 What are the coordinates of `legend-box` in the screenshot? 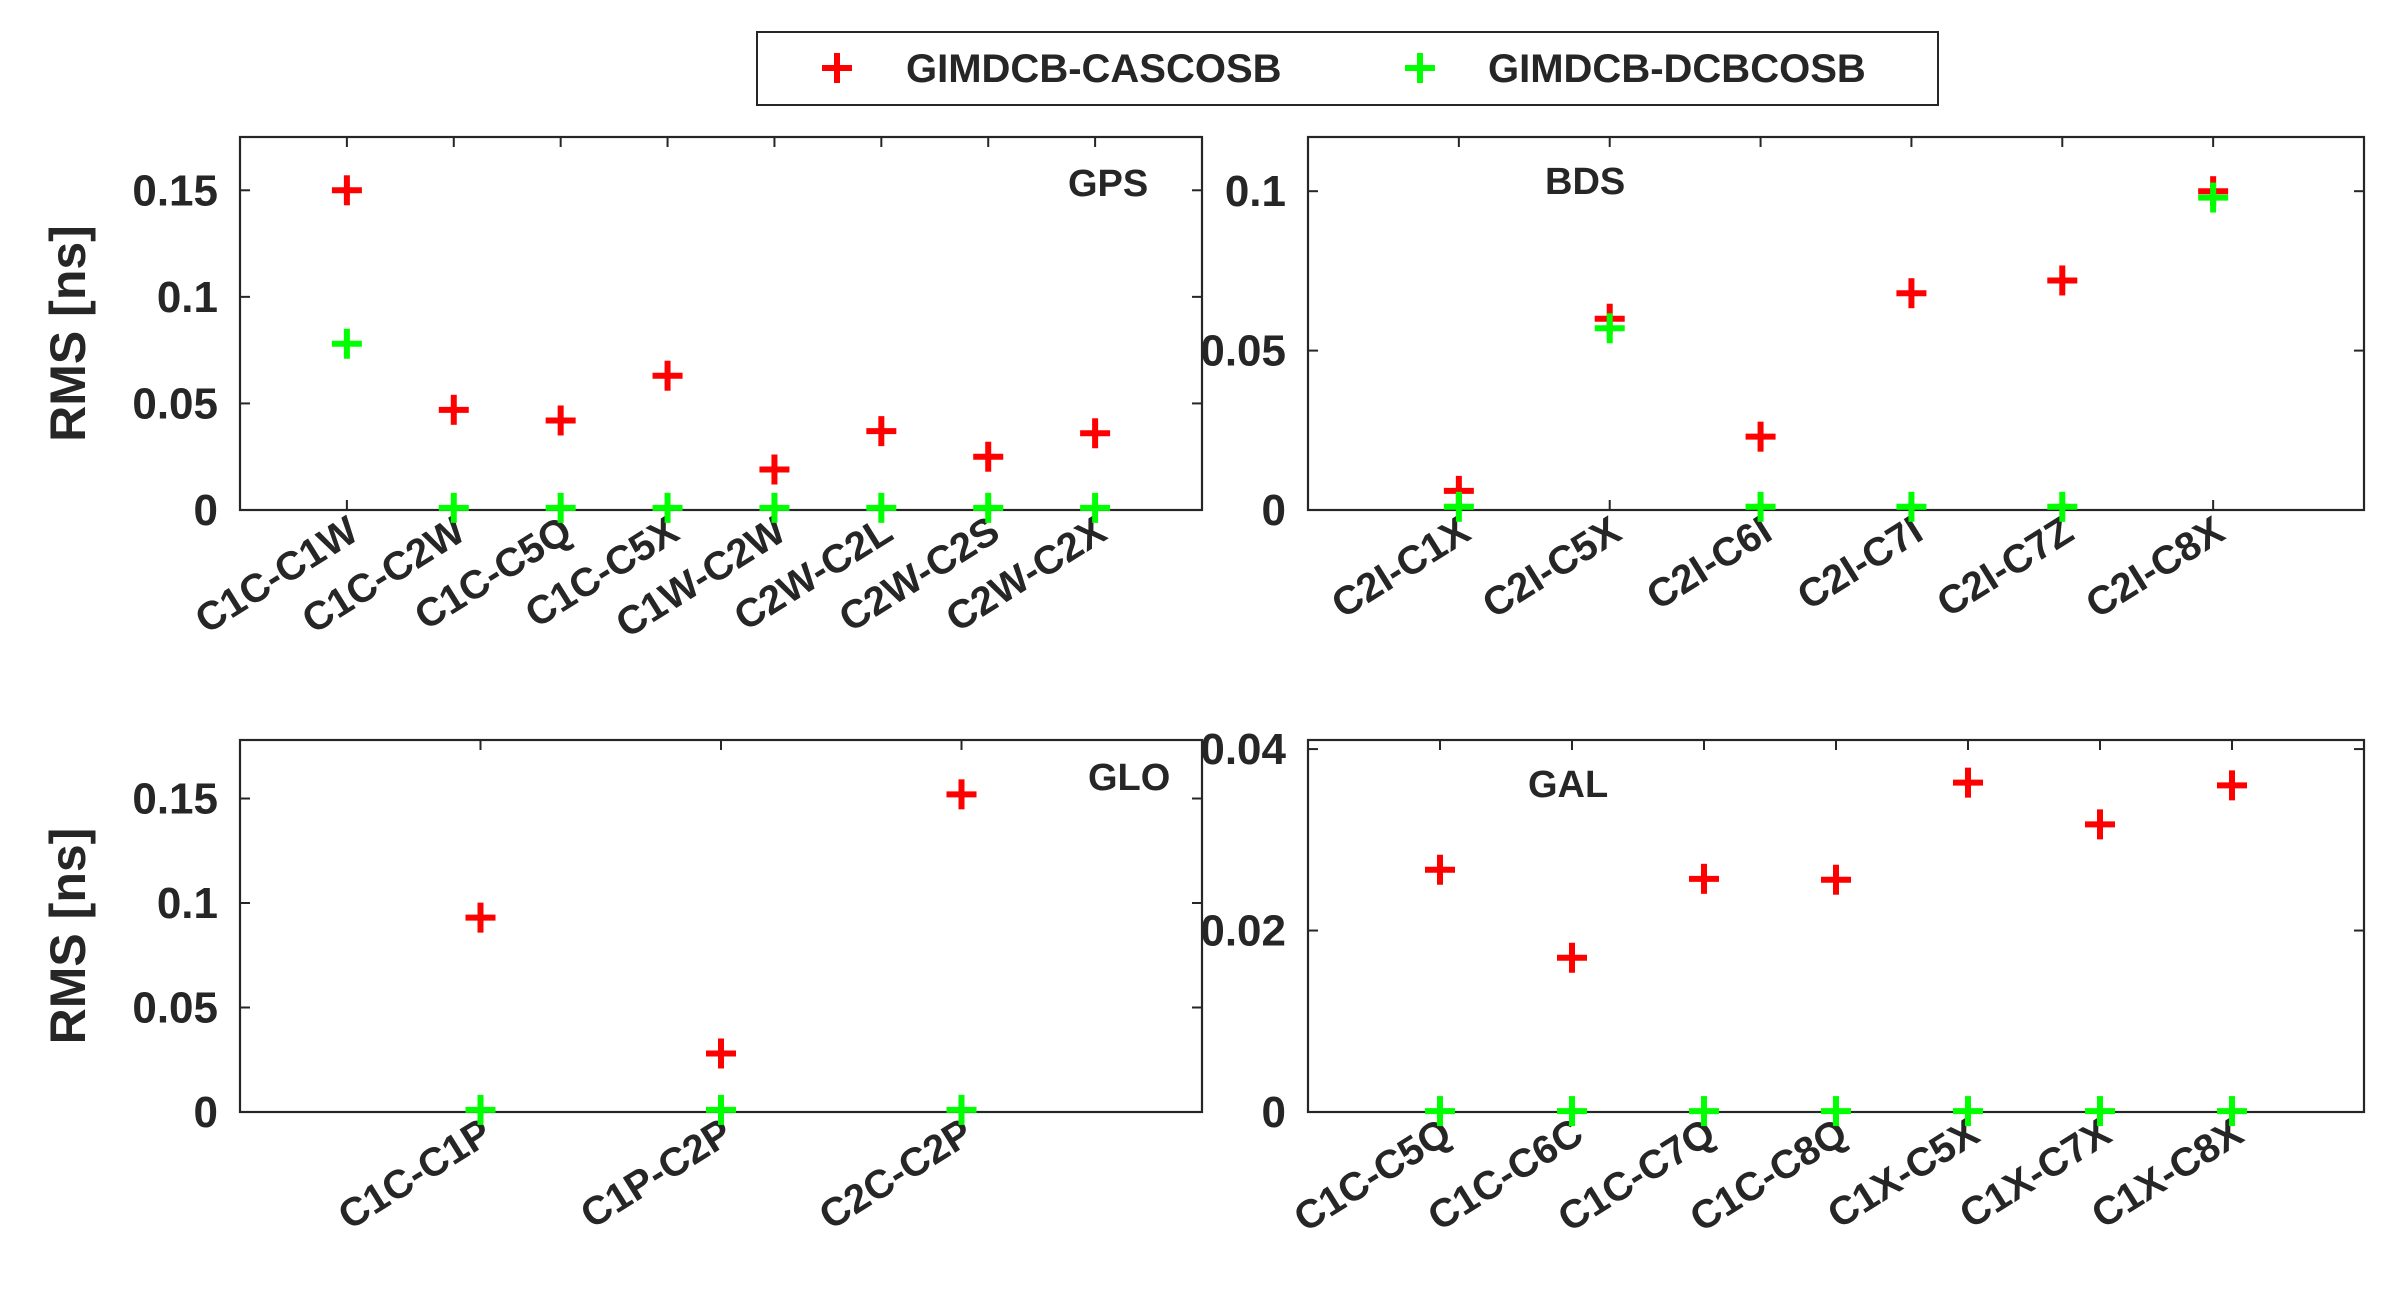 It's located at (1347, 68).